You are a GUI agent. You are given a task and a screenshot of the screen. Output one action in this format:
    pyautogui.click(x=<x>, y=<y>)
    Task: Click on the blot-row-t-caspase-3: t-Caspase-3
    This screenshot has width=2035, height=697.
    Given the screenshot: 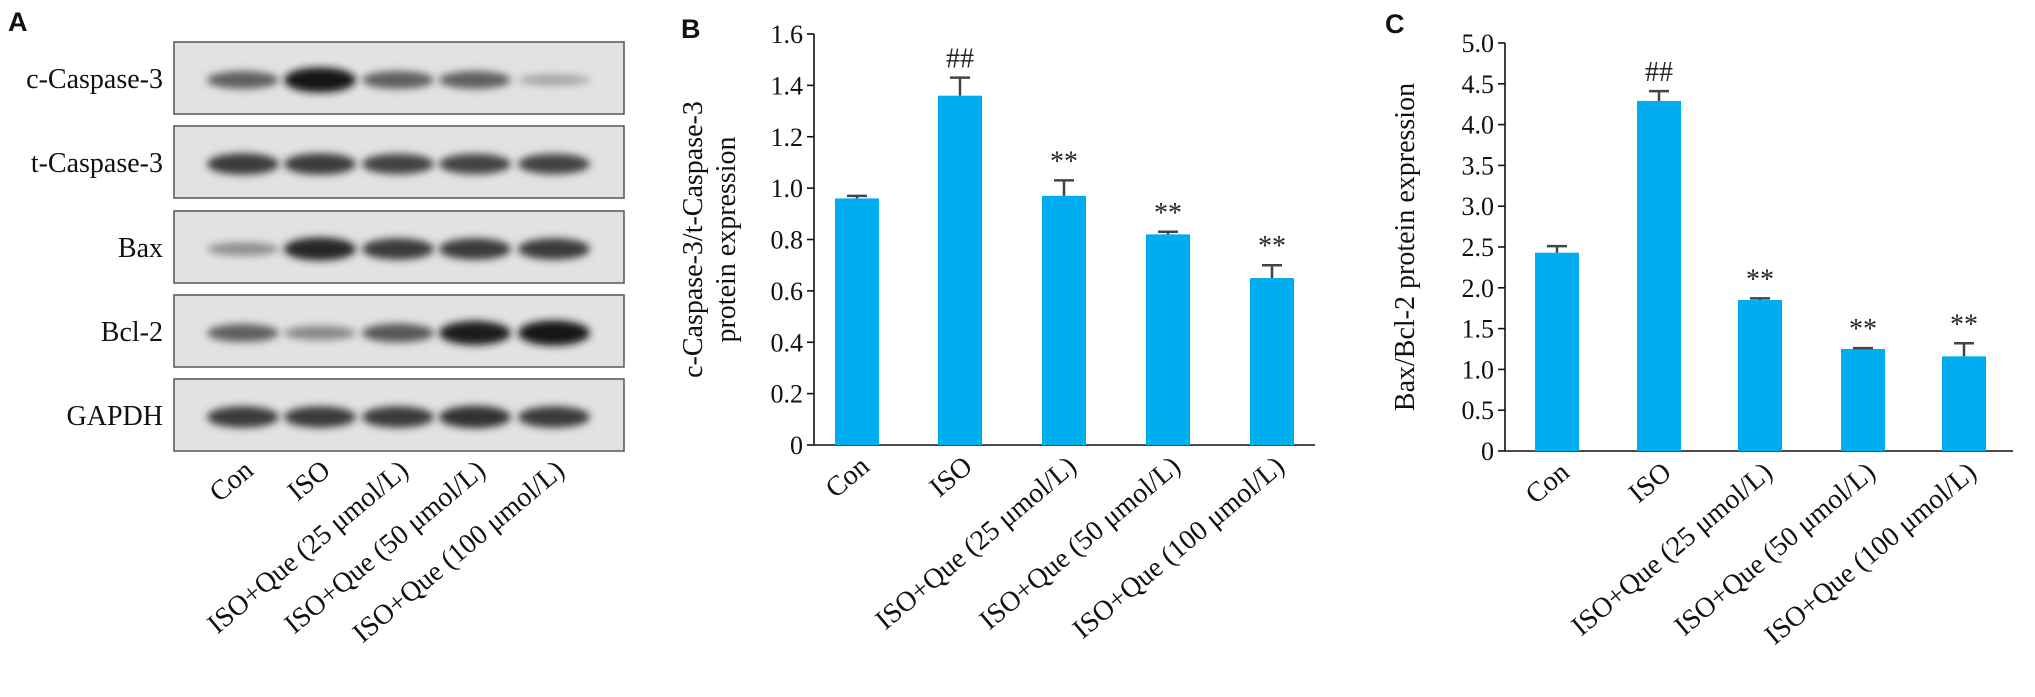 What is the action you would take?
    pyautogui.click(x=328, y=162)
    